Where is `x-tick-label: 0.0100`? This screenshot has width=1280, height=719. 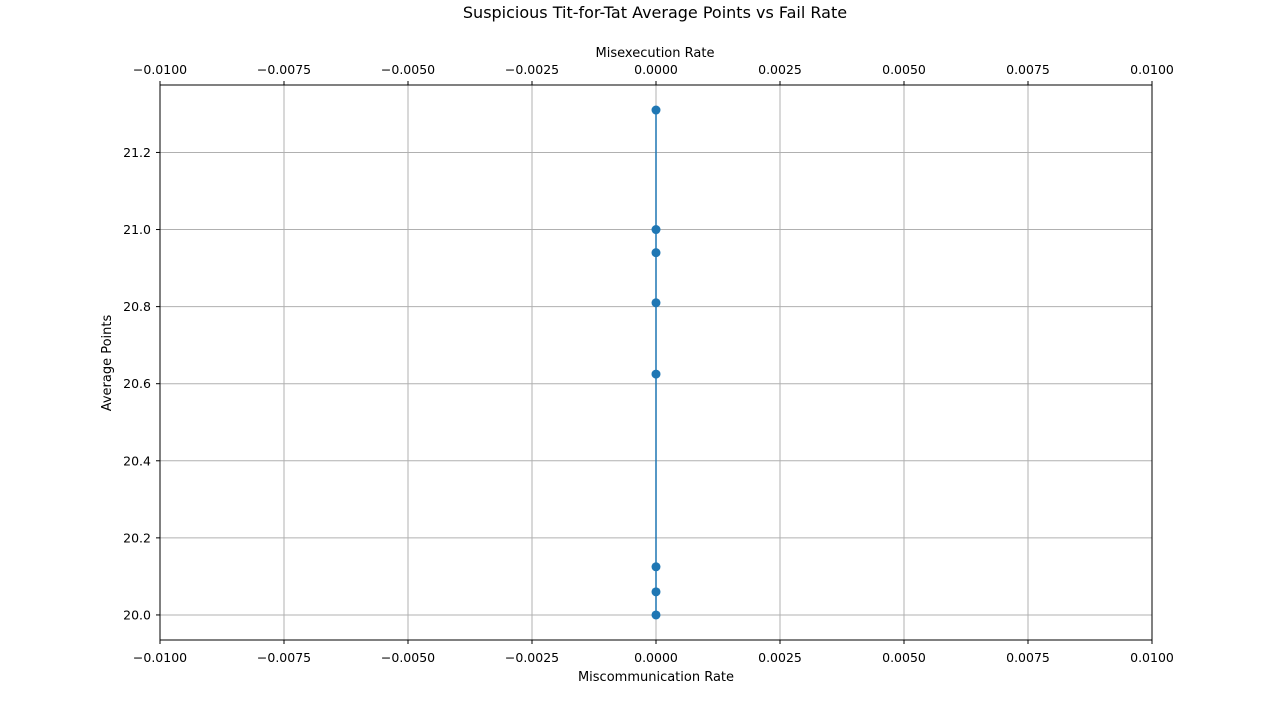 x-tick-label: 0.0100 is located at coordinates (1152, 657).